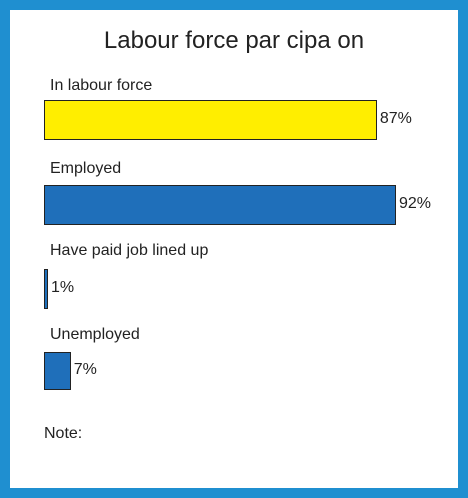 This screenshot has width=468, height=498. What do you see at coordinates (129, 250) in the screenshot?
I see `bar-label-have-paid-job-lined-up: Have paid job lined up` at bounding box center [129, 250].